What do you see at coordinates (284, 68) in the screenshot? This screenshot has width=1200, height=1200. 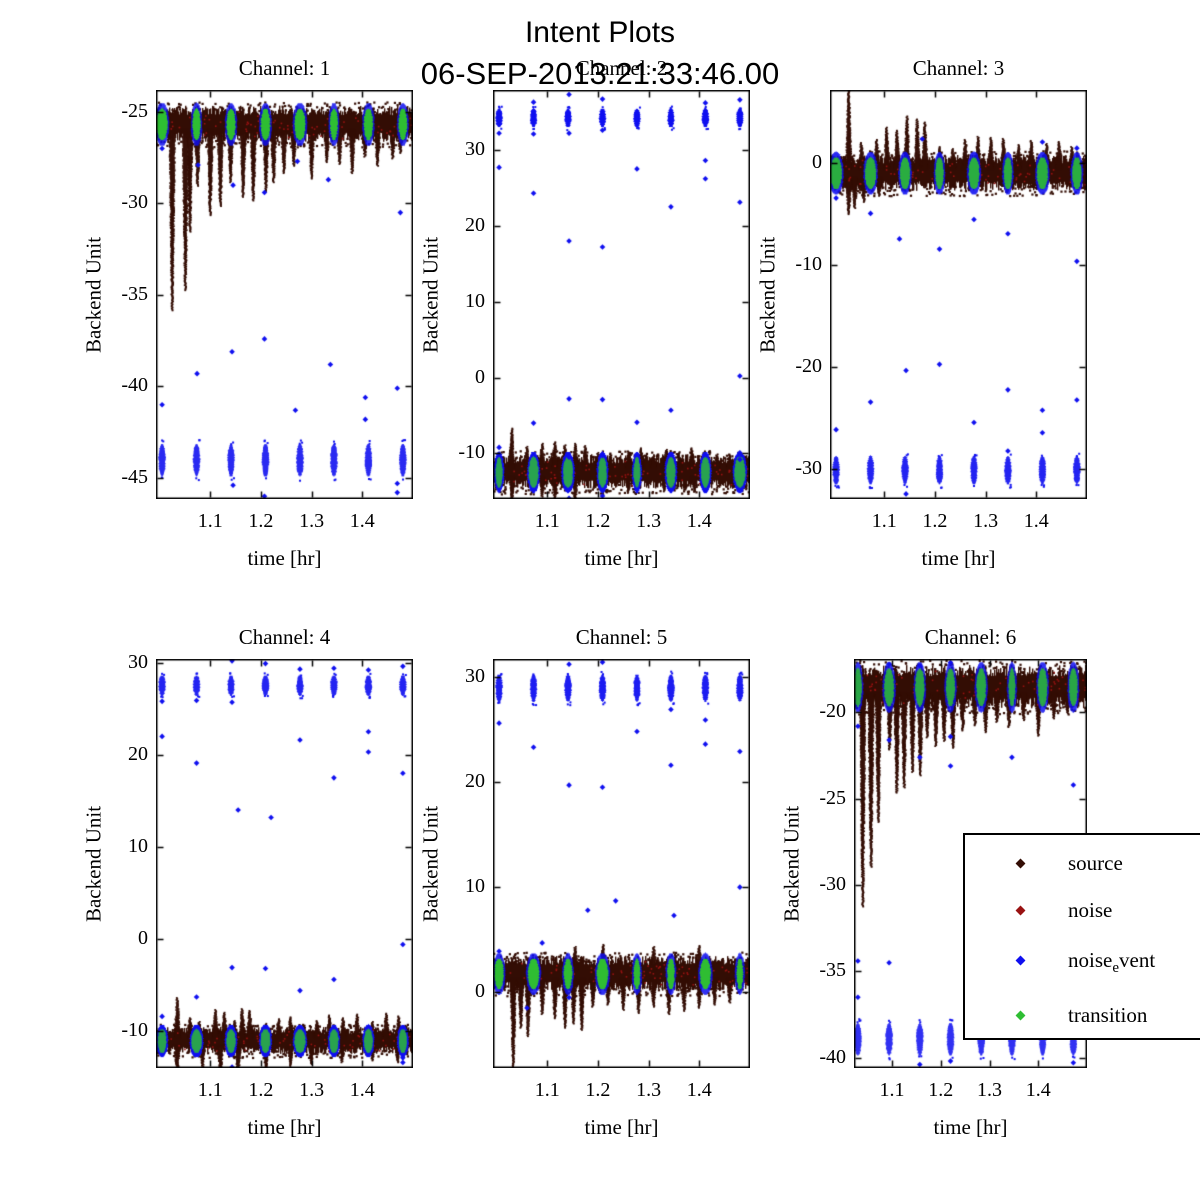 I see `channel-title: Channel: 1` at bounding box center [284, 68].